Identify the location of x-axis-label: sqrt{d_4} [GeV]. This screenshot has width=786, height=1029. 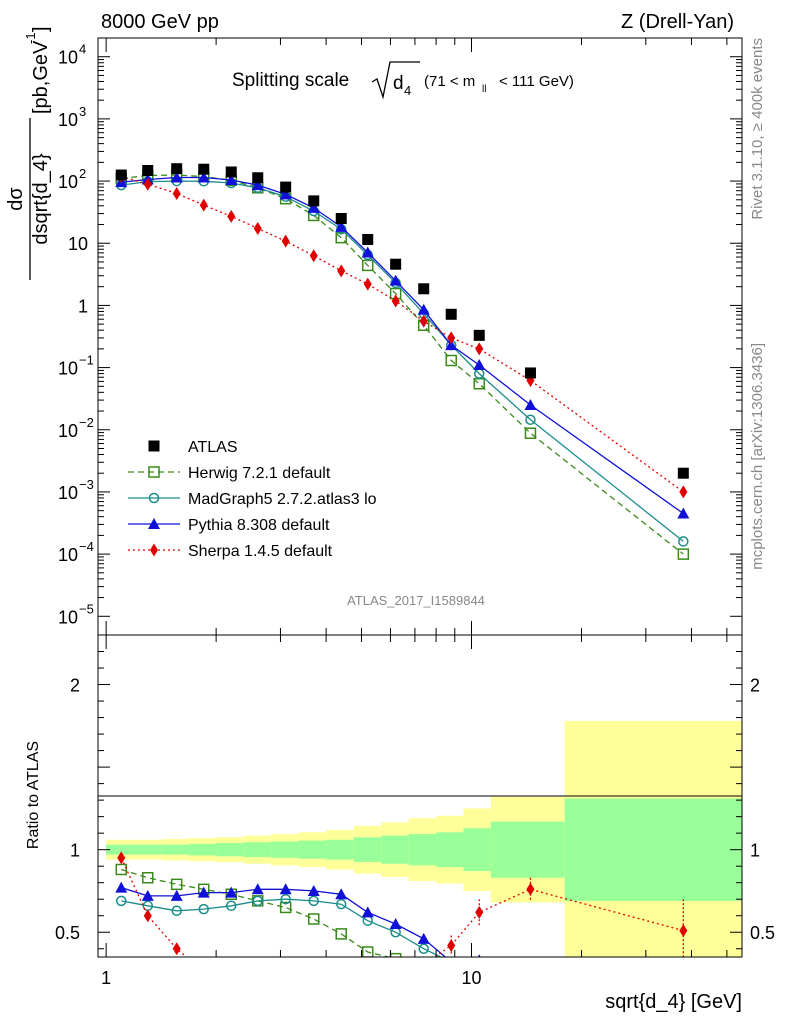
(673, 1002).